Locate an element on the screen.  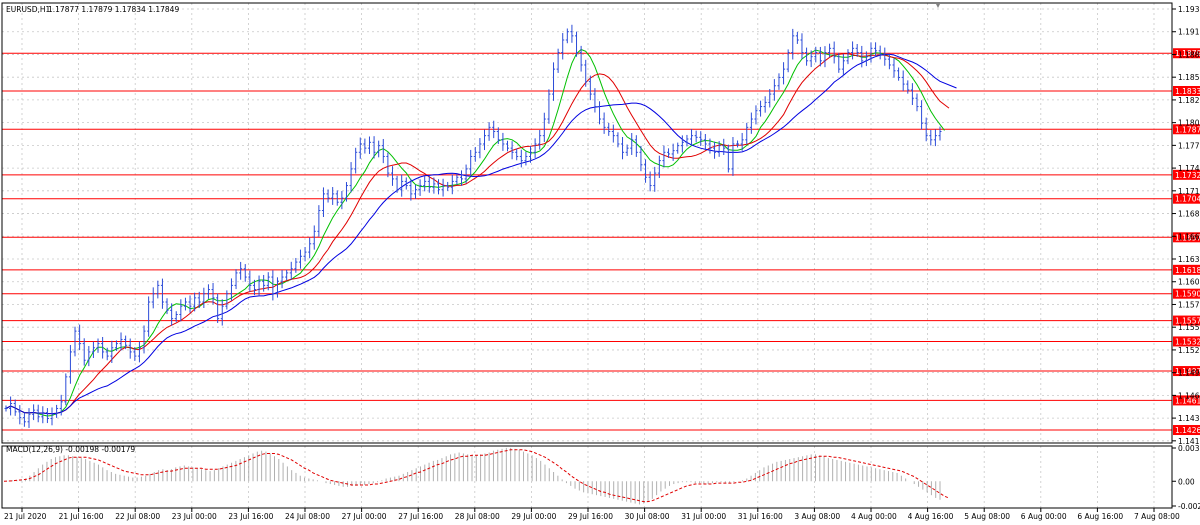
level-label: 1.15577 is located at coordinates (1187, 321).